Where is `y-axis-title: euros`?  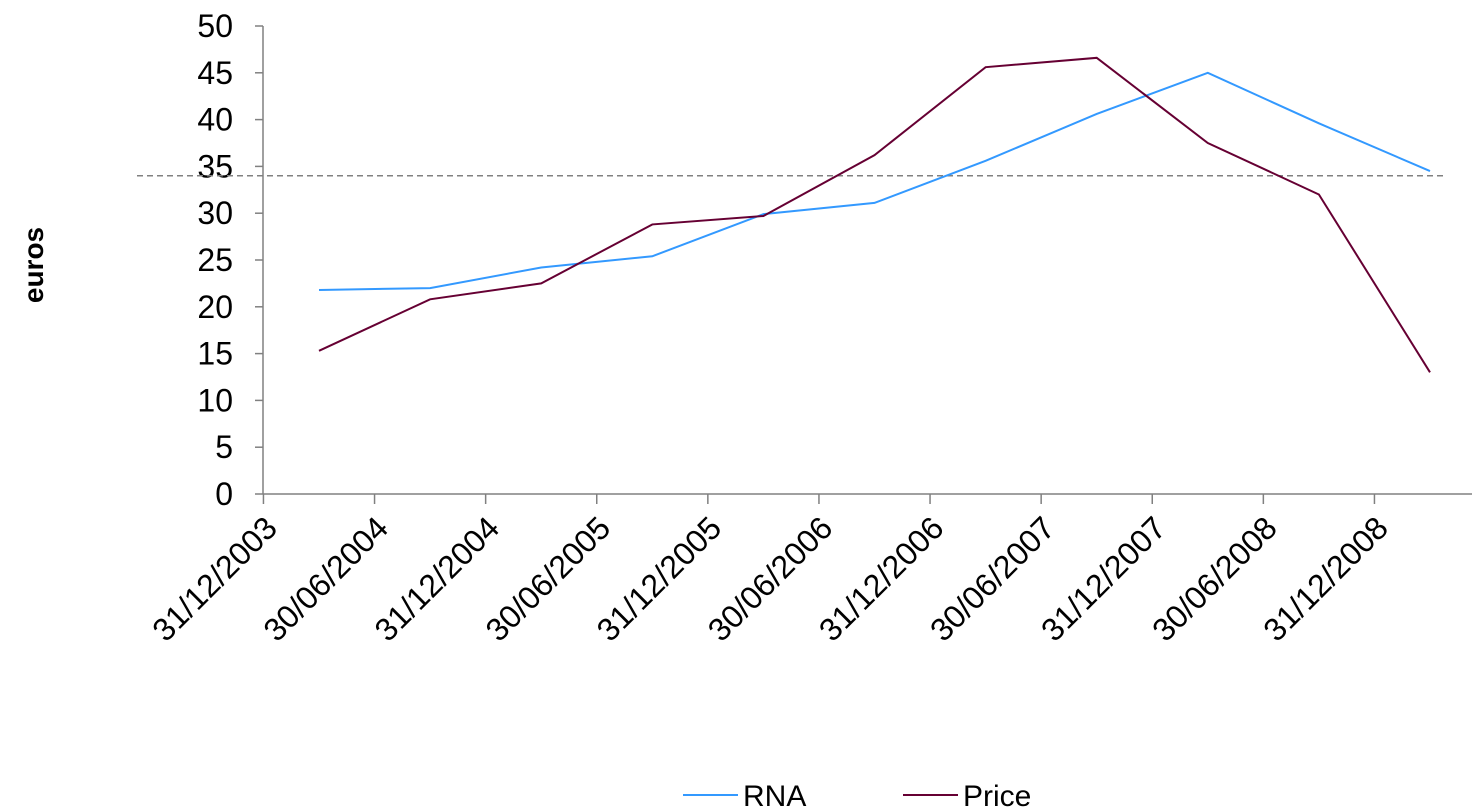 y-axis-title: euros is located at coordinates (33, 265).